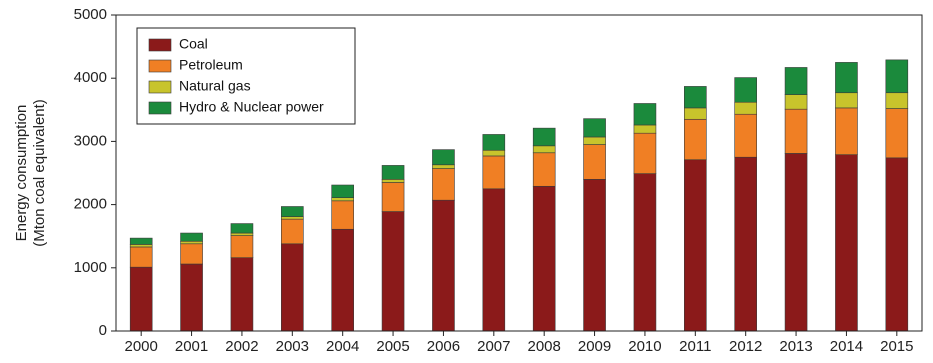 This screenshot has width=933, height=363. I want to click on bar-hydro-nuclear-power-2000, so click(141, 241).